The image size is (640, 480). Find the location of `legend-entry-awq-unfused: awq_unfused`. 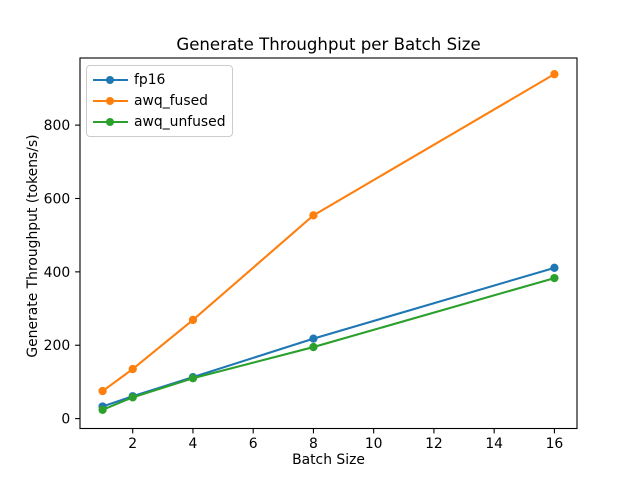

legend-entry-awq-unfused: awq_unfused is located at coordinates (159, 122).